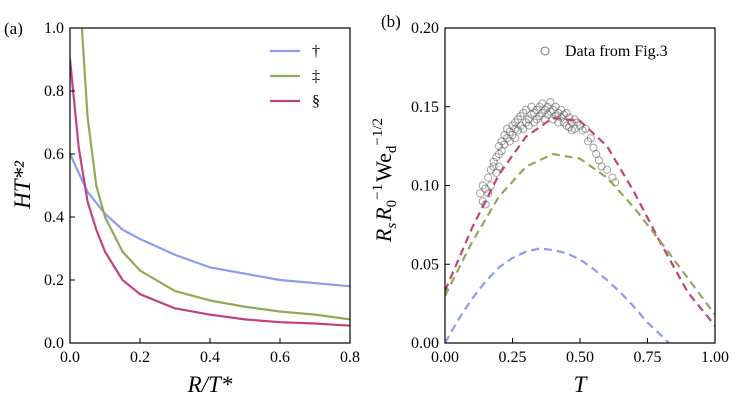 This screenshot has width=747, height=410. I want to click on panel-b-legend-label: Data from Fig.3, so click(616, 51).